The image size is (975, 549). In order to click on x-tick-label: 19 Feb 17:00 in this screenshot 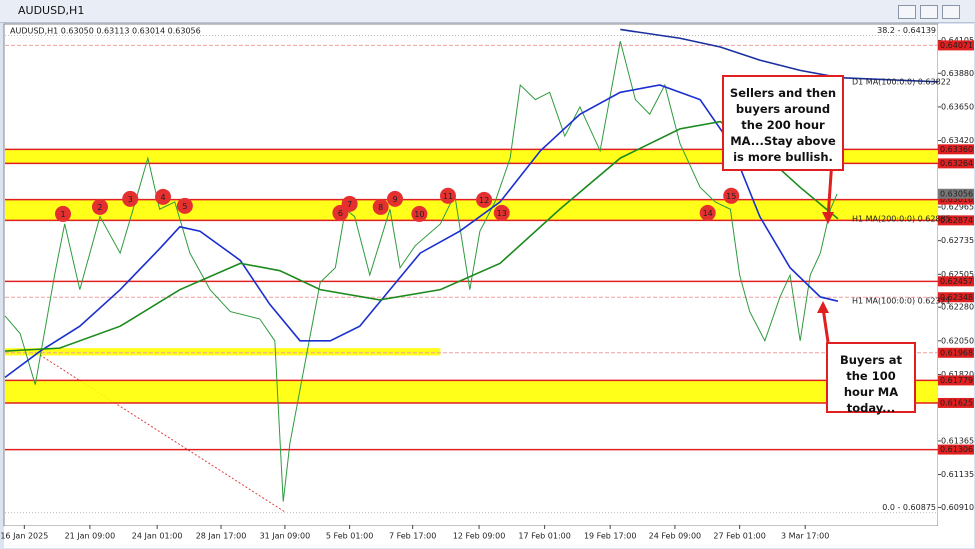, I will do `click(610, 536)`.